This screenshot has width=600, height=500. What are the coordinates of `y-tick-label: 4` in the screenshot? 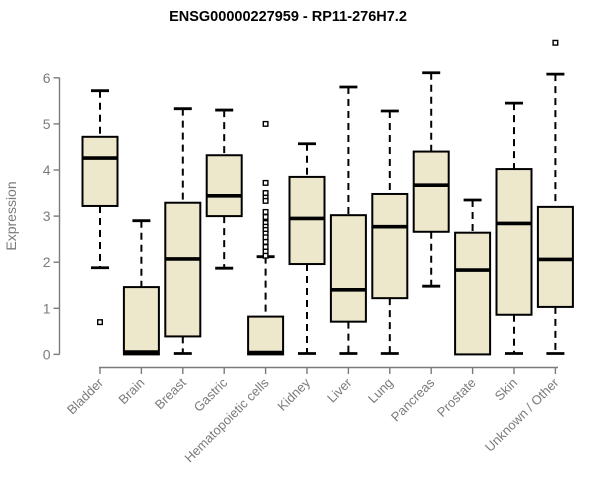 It's located at (47, 170).